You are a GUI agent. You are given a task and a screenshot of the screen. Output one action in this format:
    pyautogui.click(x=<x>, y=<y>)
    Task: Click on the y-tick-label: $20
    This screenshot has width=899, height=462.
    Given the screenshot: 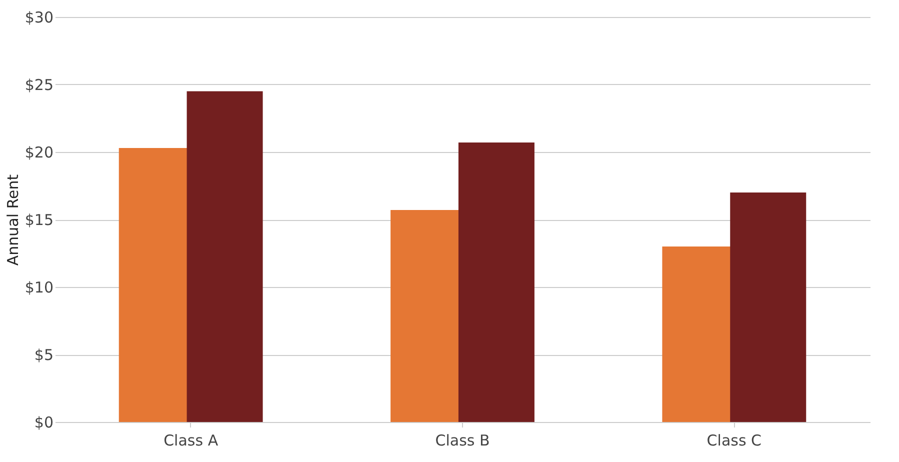 What is the action you would take?
    pyautogui.click(x=39, y=153)
    